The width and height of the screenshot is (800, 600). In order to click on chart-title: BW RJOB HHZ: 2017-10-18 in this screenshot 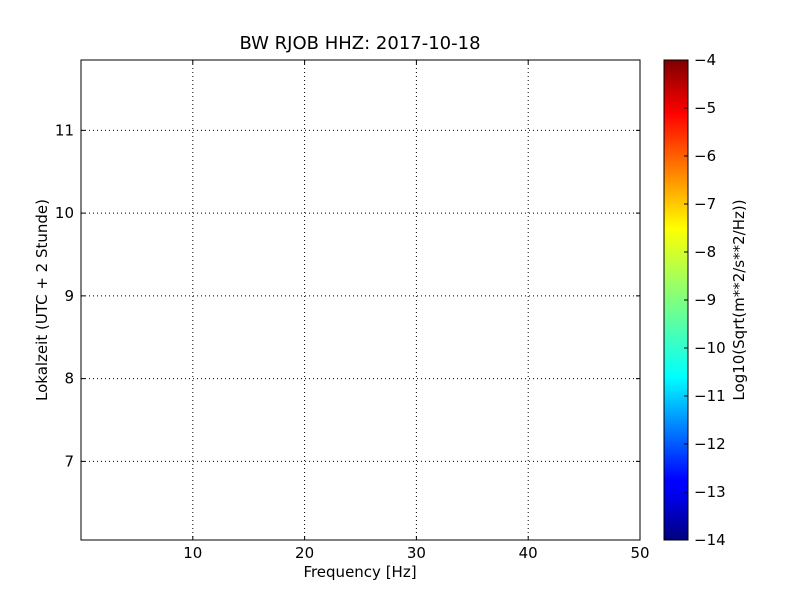, I will do `click(359, 43)`.